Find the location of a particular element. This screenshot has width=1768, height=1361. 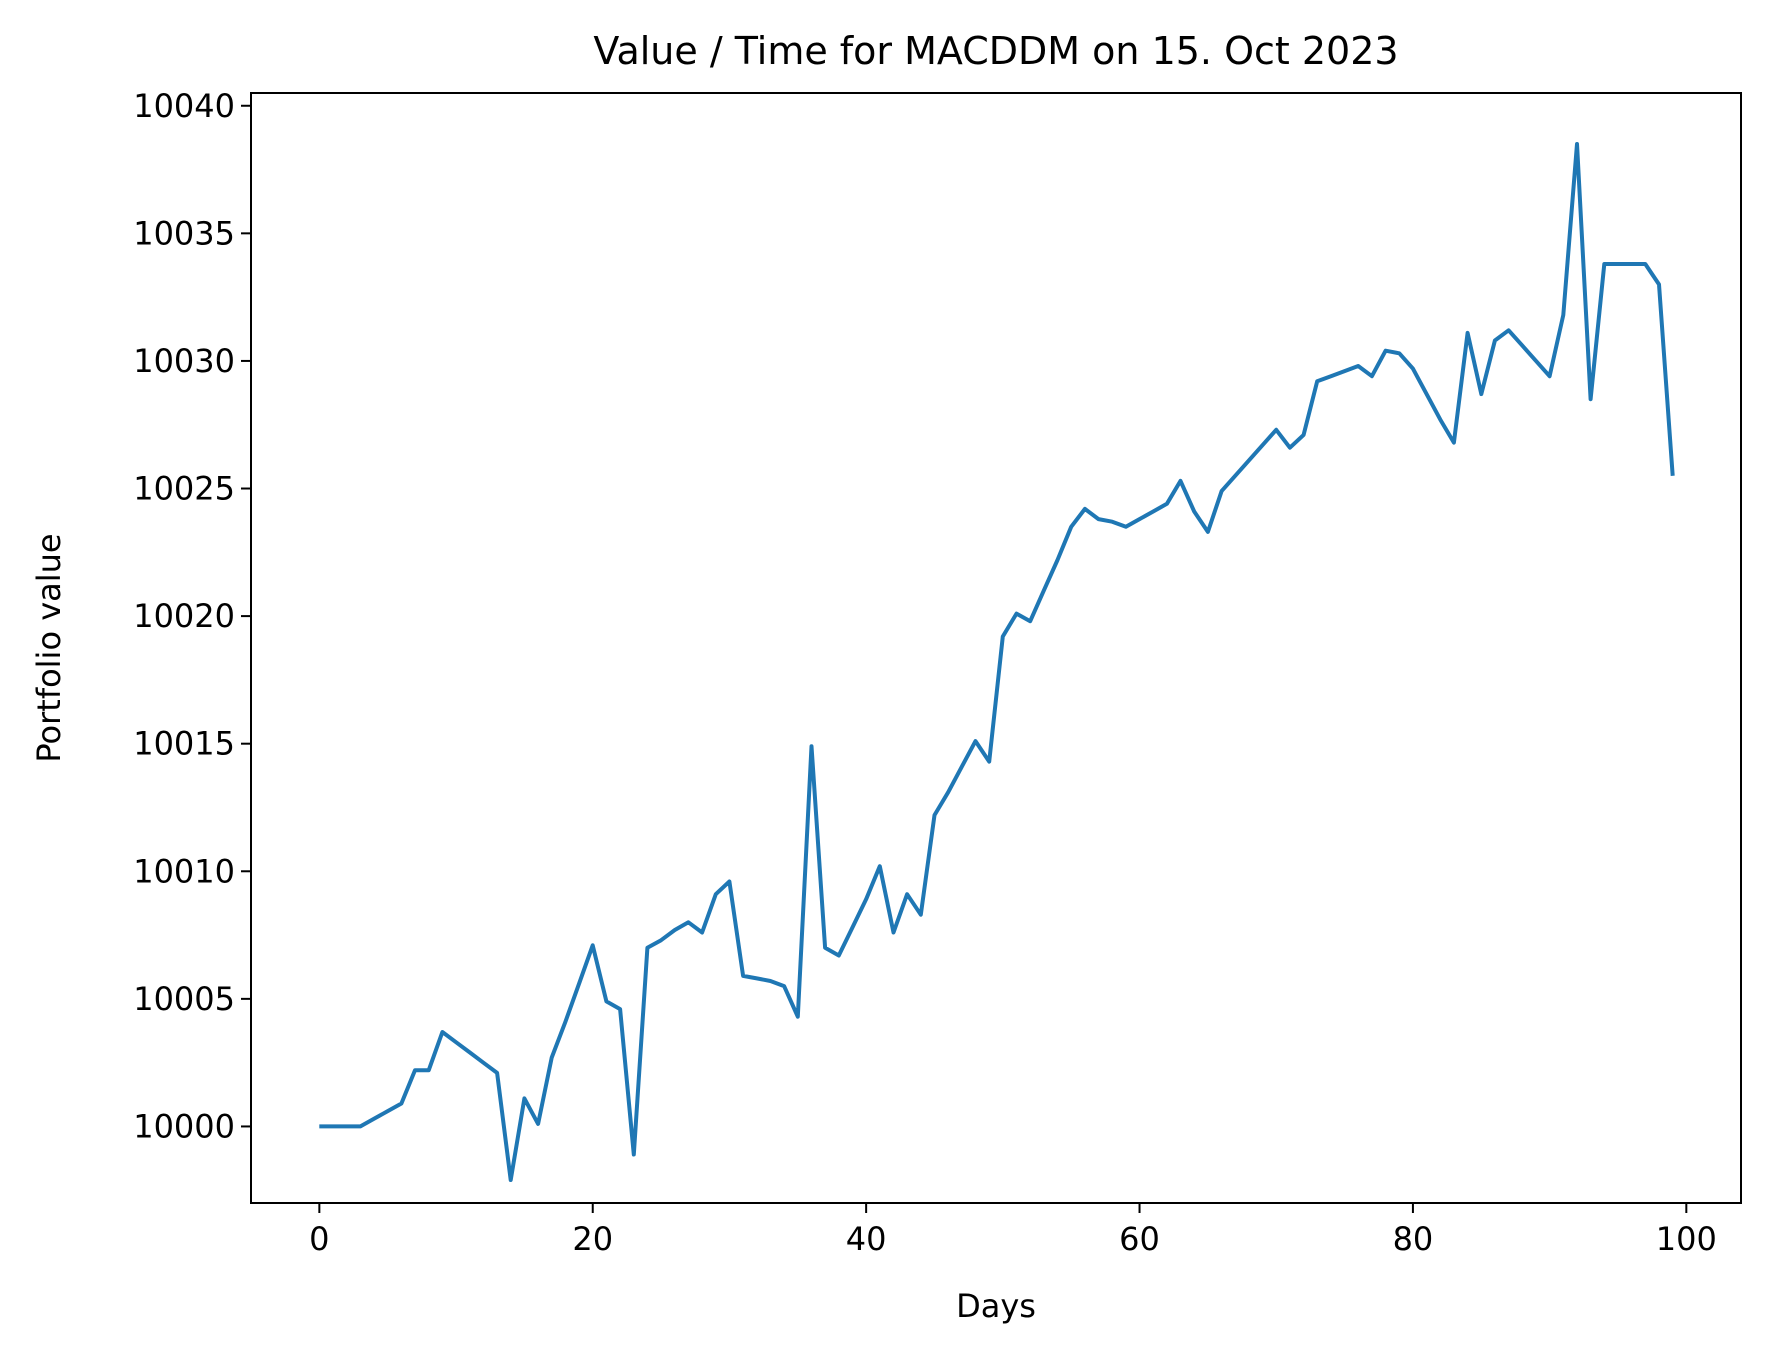

x-tick-label: 80 is located at coordinates (1413, 1239).